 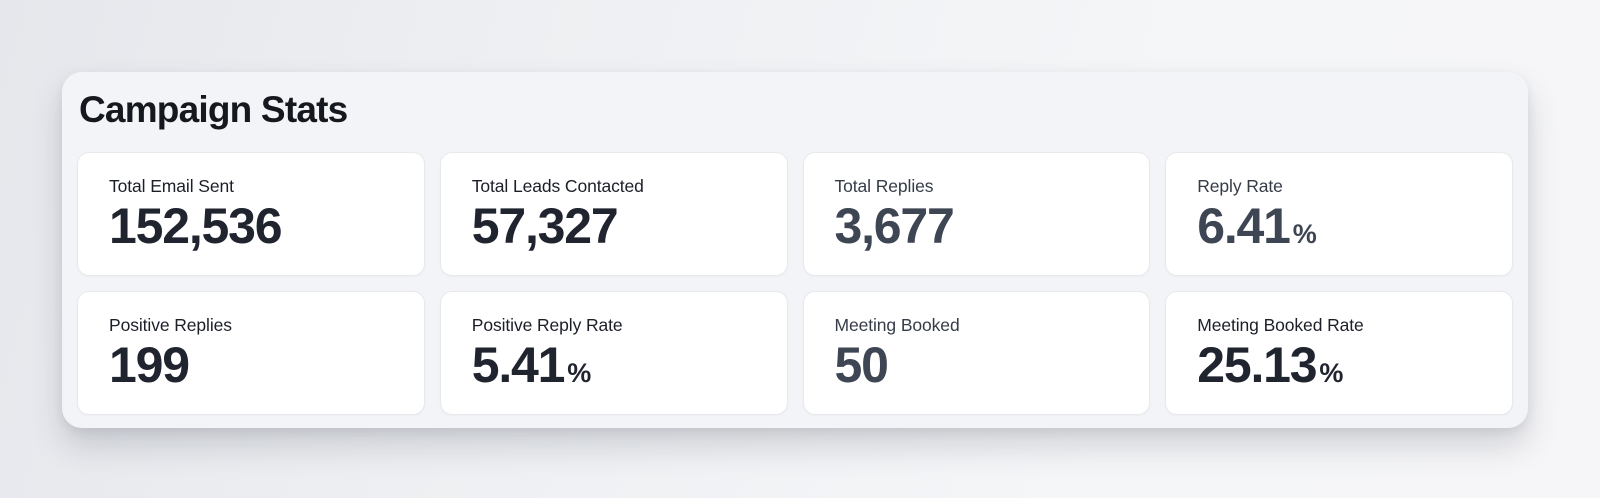 What do you see at coordinates (894, 226) in the screenshot?
I see `stat-value: 3,677` at bounding box center [894, 226].